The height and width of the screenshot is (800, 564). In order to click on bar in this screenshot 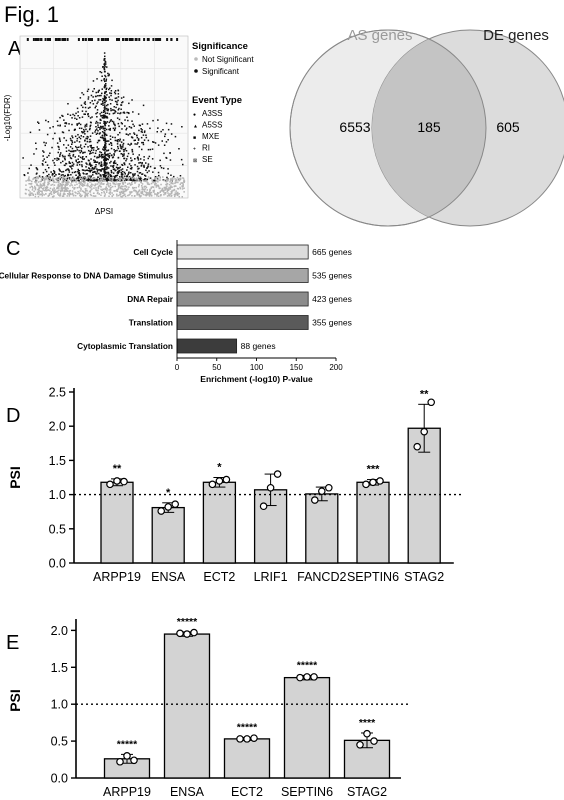, I will do `click(307, 727)`.